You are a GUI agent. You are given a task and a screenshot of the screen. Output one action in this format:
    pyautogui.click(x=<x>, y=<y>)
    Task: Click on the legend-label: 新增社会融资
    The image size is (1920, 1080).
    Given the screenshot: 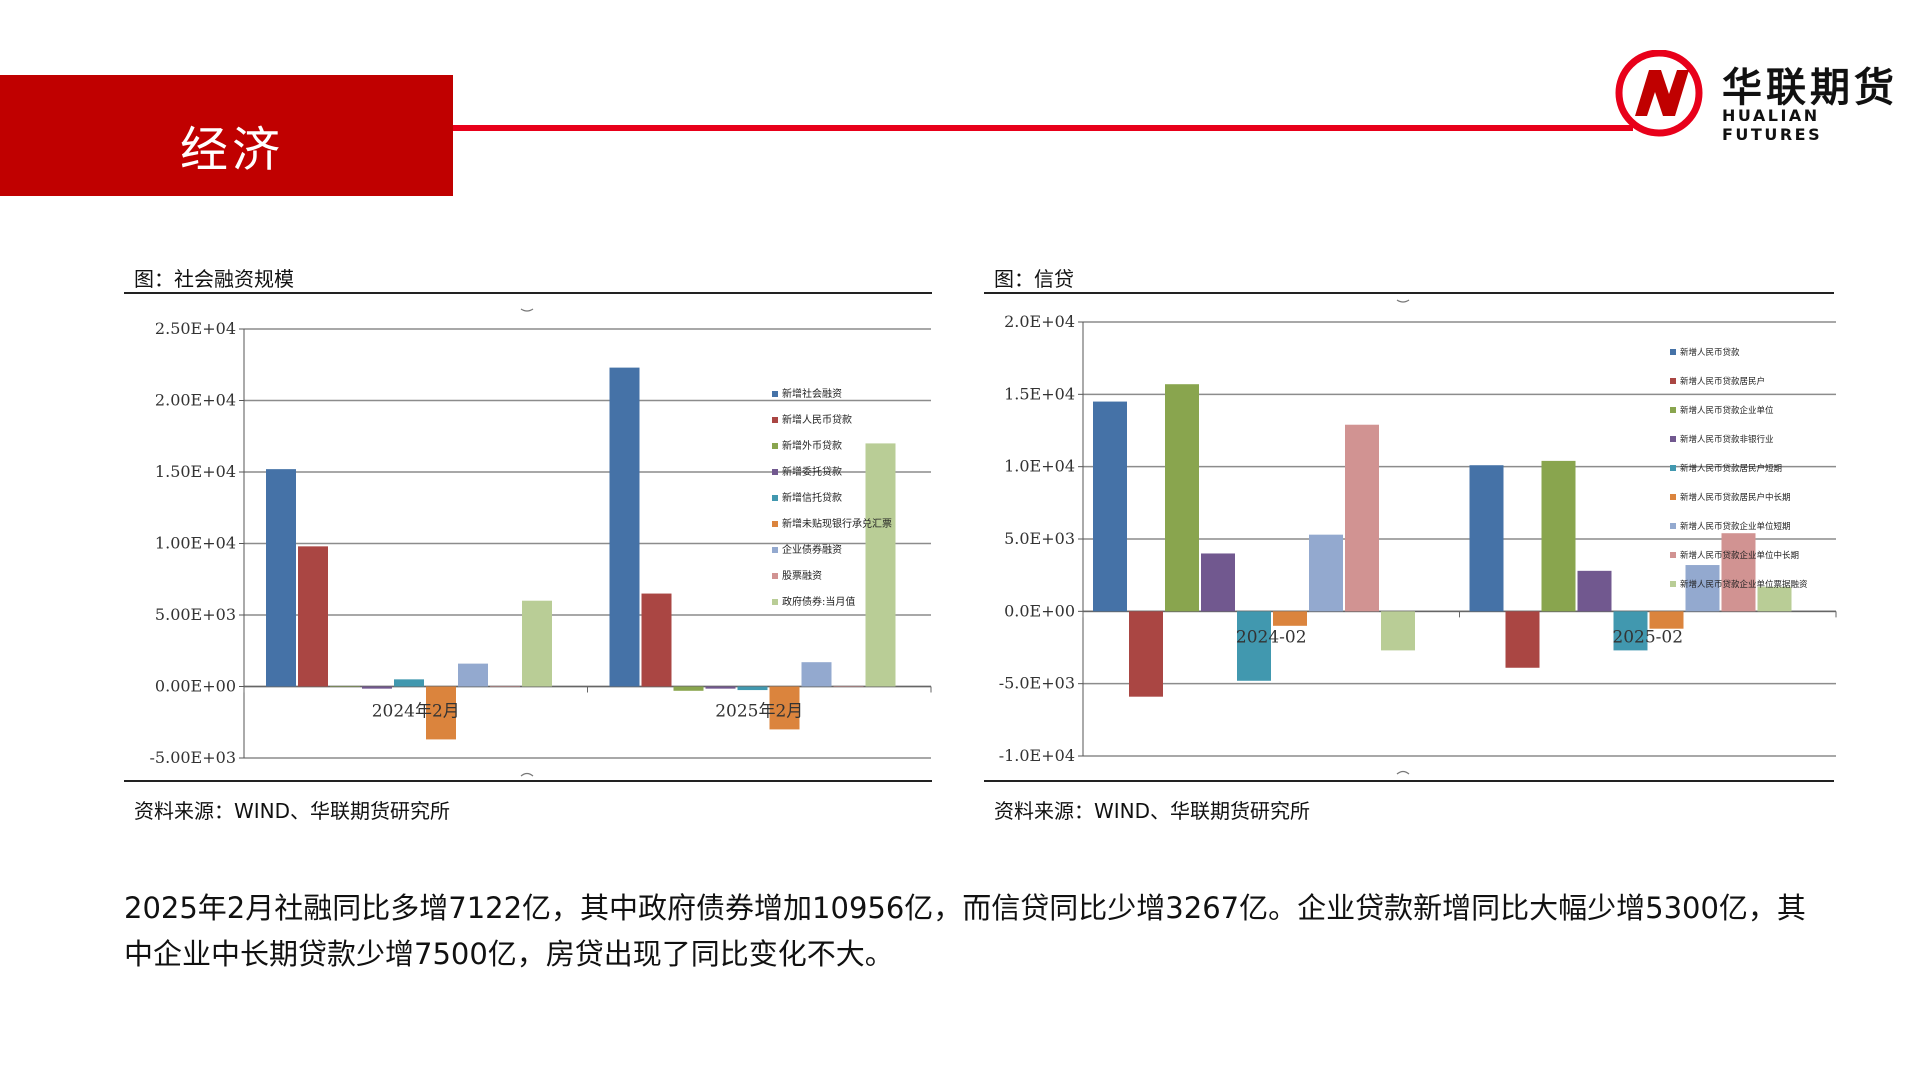 What is the action you would take?
    pyautogui.click(x=812, y=393)
    